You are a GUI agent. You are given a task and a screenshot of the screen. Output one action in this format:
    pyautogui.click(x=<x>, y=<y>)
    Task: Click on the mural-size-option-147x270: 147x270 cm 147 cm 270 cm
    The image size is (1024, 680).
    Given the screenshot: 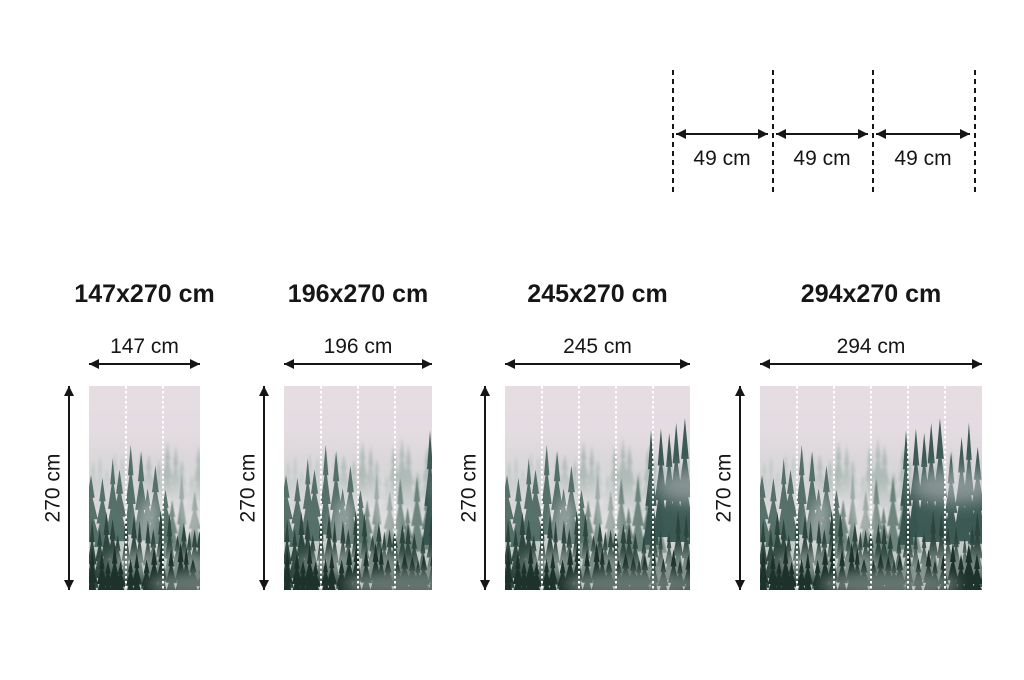 What is the action you would take?
    pyautogui.click(x=144, y=449)
    